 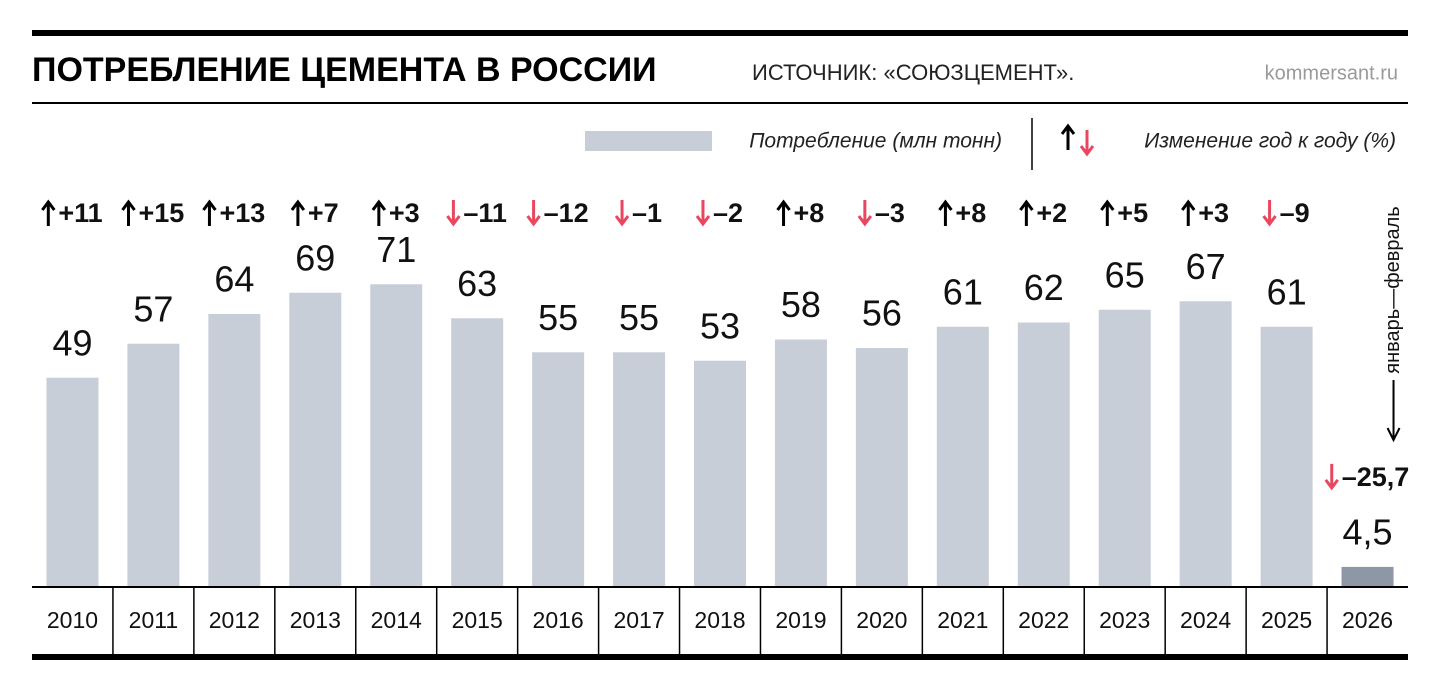 What do you see at coordinates (913, 72) in the screenshot?
I see `chart-subtitle: ИСТОЧНИК: «СОЮЗЦЕМЕНТ».` at bounding box center [913, 72].